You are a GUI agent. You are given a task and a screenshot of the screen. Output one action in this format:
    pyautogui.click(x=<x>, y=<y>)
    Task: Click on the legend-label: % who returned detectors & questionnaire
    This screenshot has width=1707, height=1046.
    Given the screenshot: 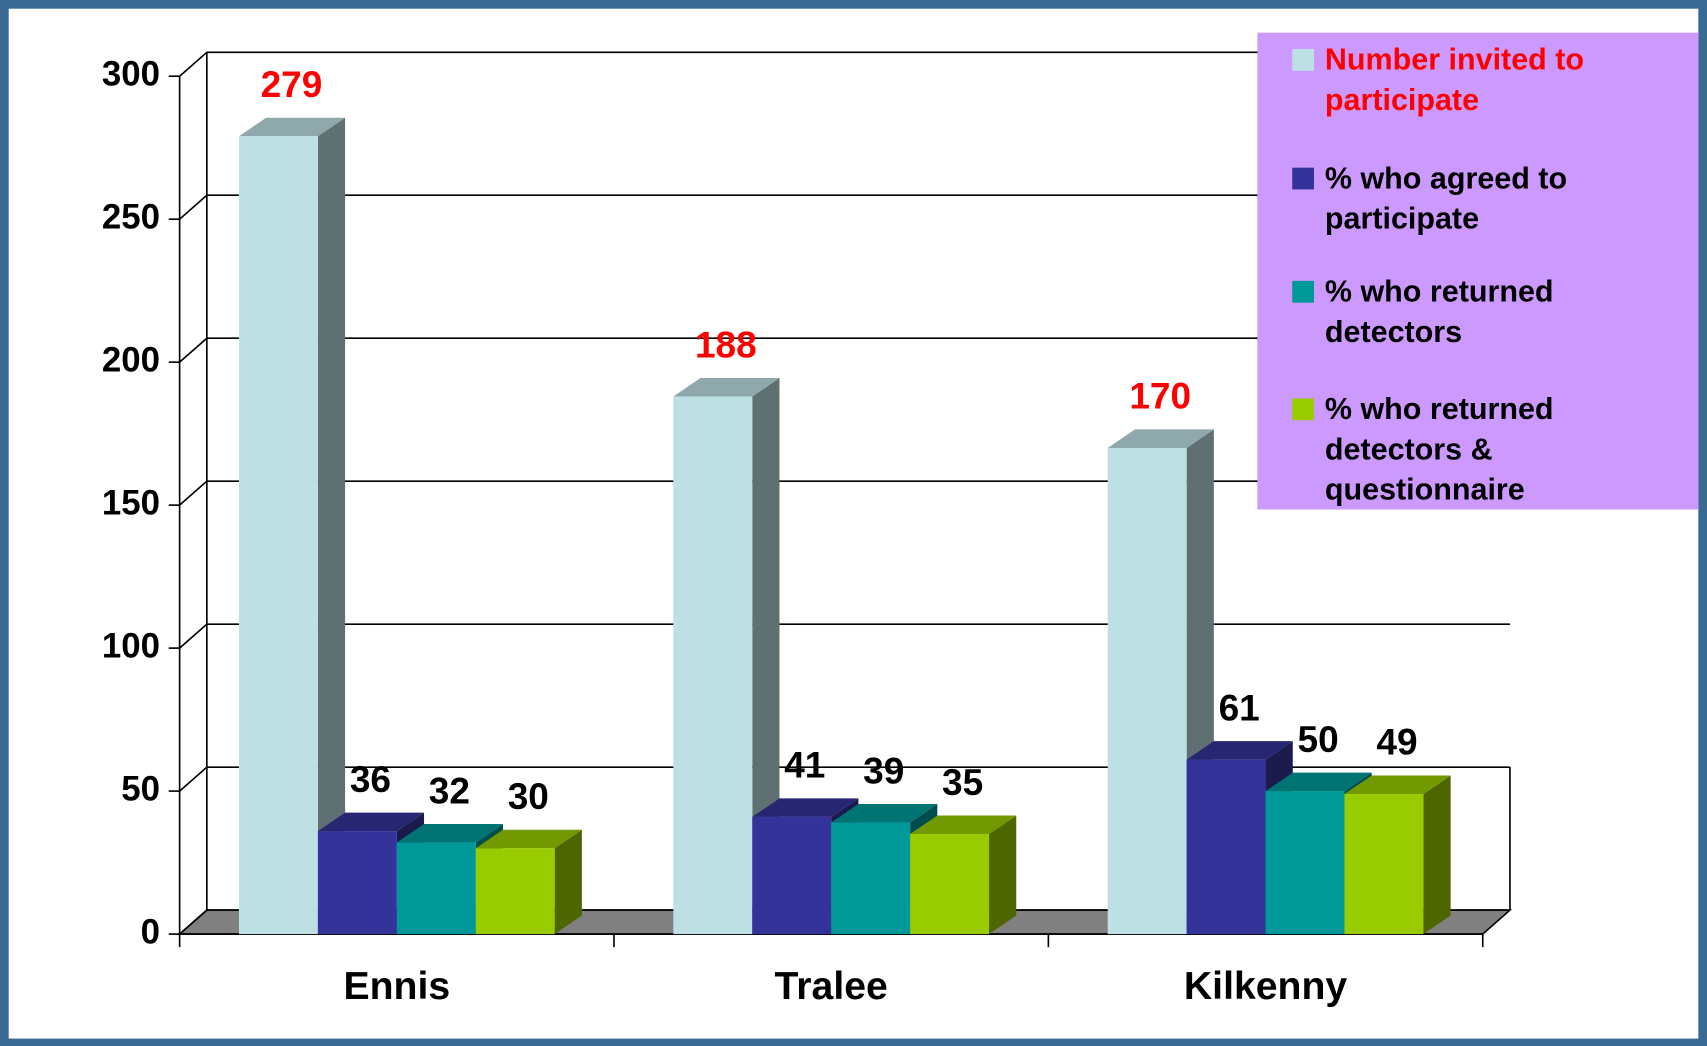 What is the action you would take?
    pyautogui.click(x=1439, y=449)
    